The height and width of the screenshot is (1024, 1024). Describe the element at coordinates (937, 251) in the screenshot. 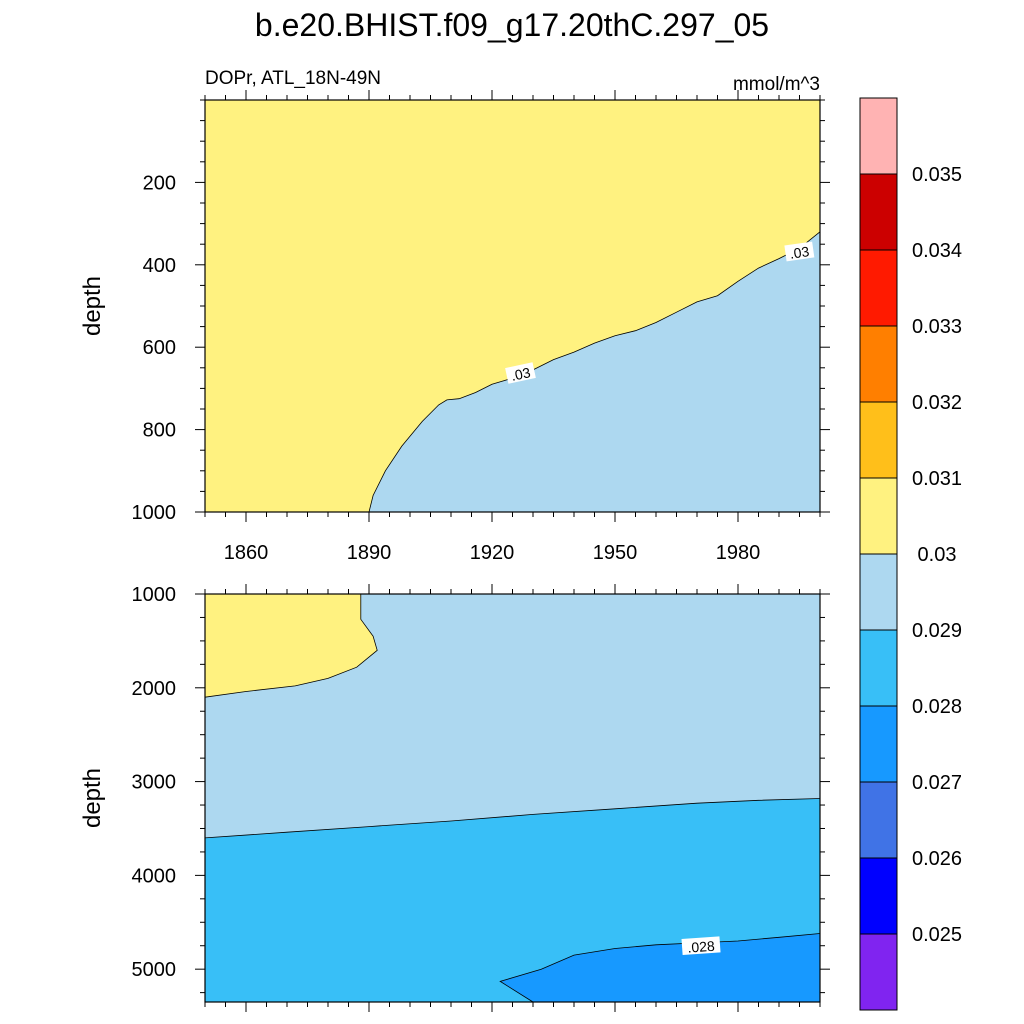

I see `legend-label: 0.034` at that location.